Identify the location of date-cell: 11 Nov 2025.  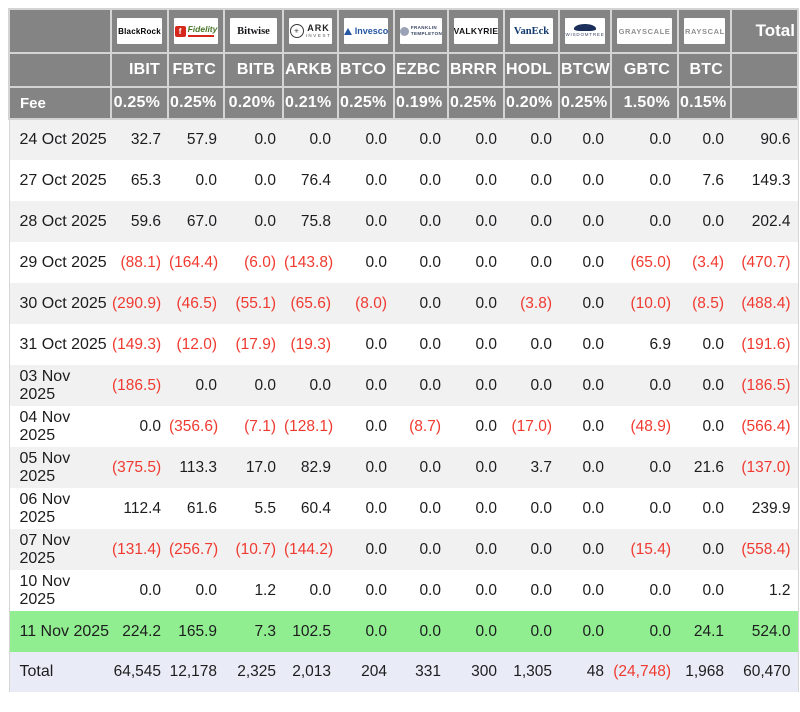
(59, 631).